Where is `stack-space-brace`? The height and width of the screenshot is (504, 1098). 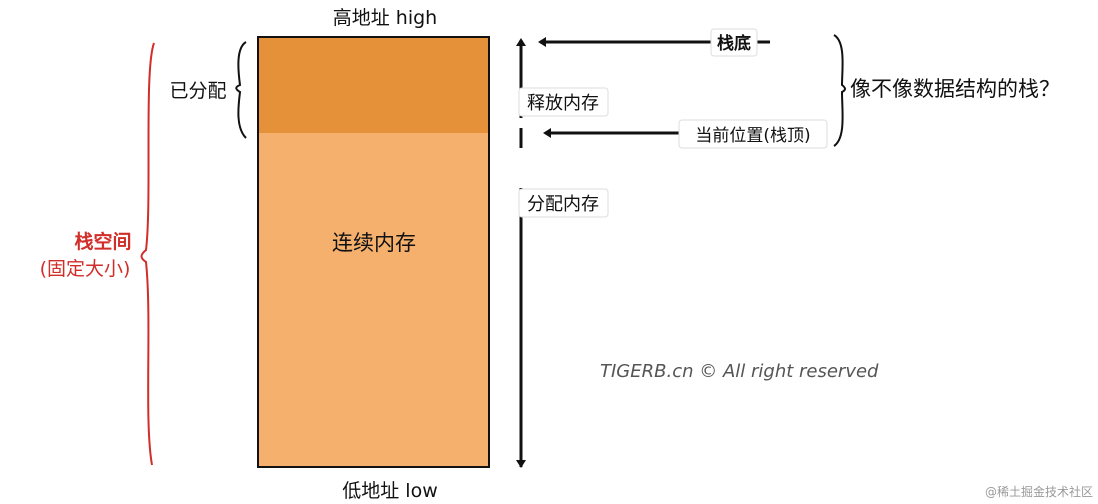 stack-space-brace is located at coordinates (147, 254).